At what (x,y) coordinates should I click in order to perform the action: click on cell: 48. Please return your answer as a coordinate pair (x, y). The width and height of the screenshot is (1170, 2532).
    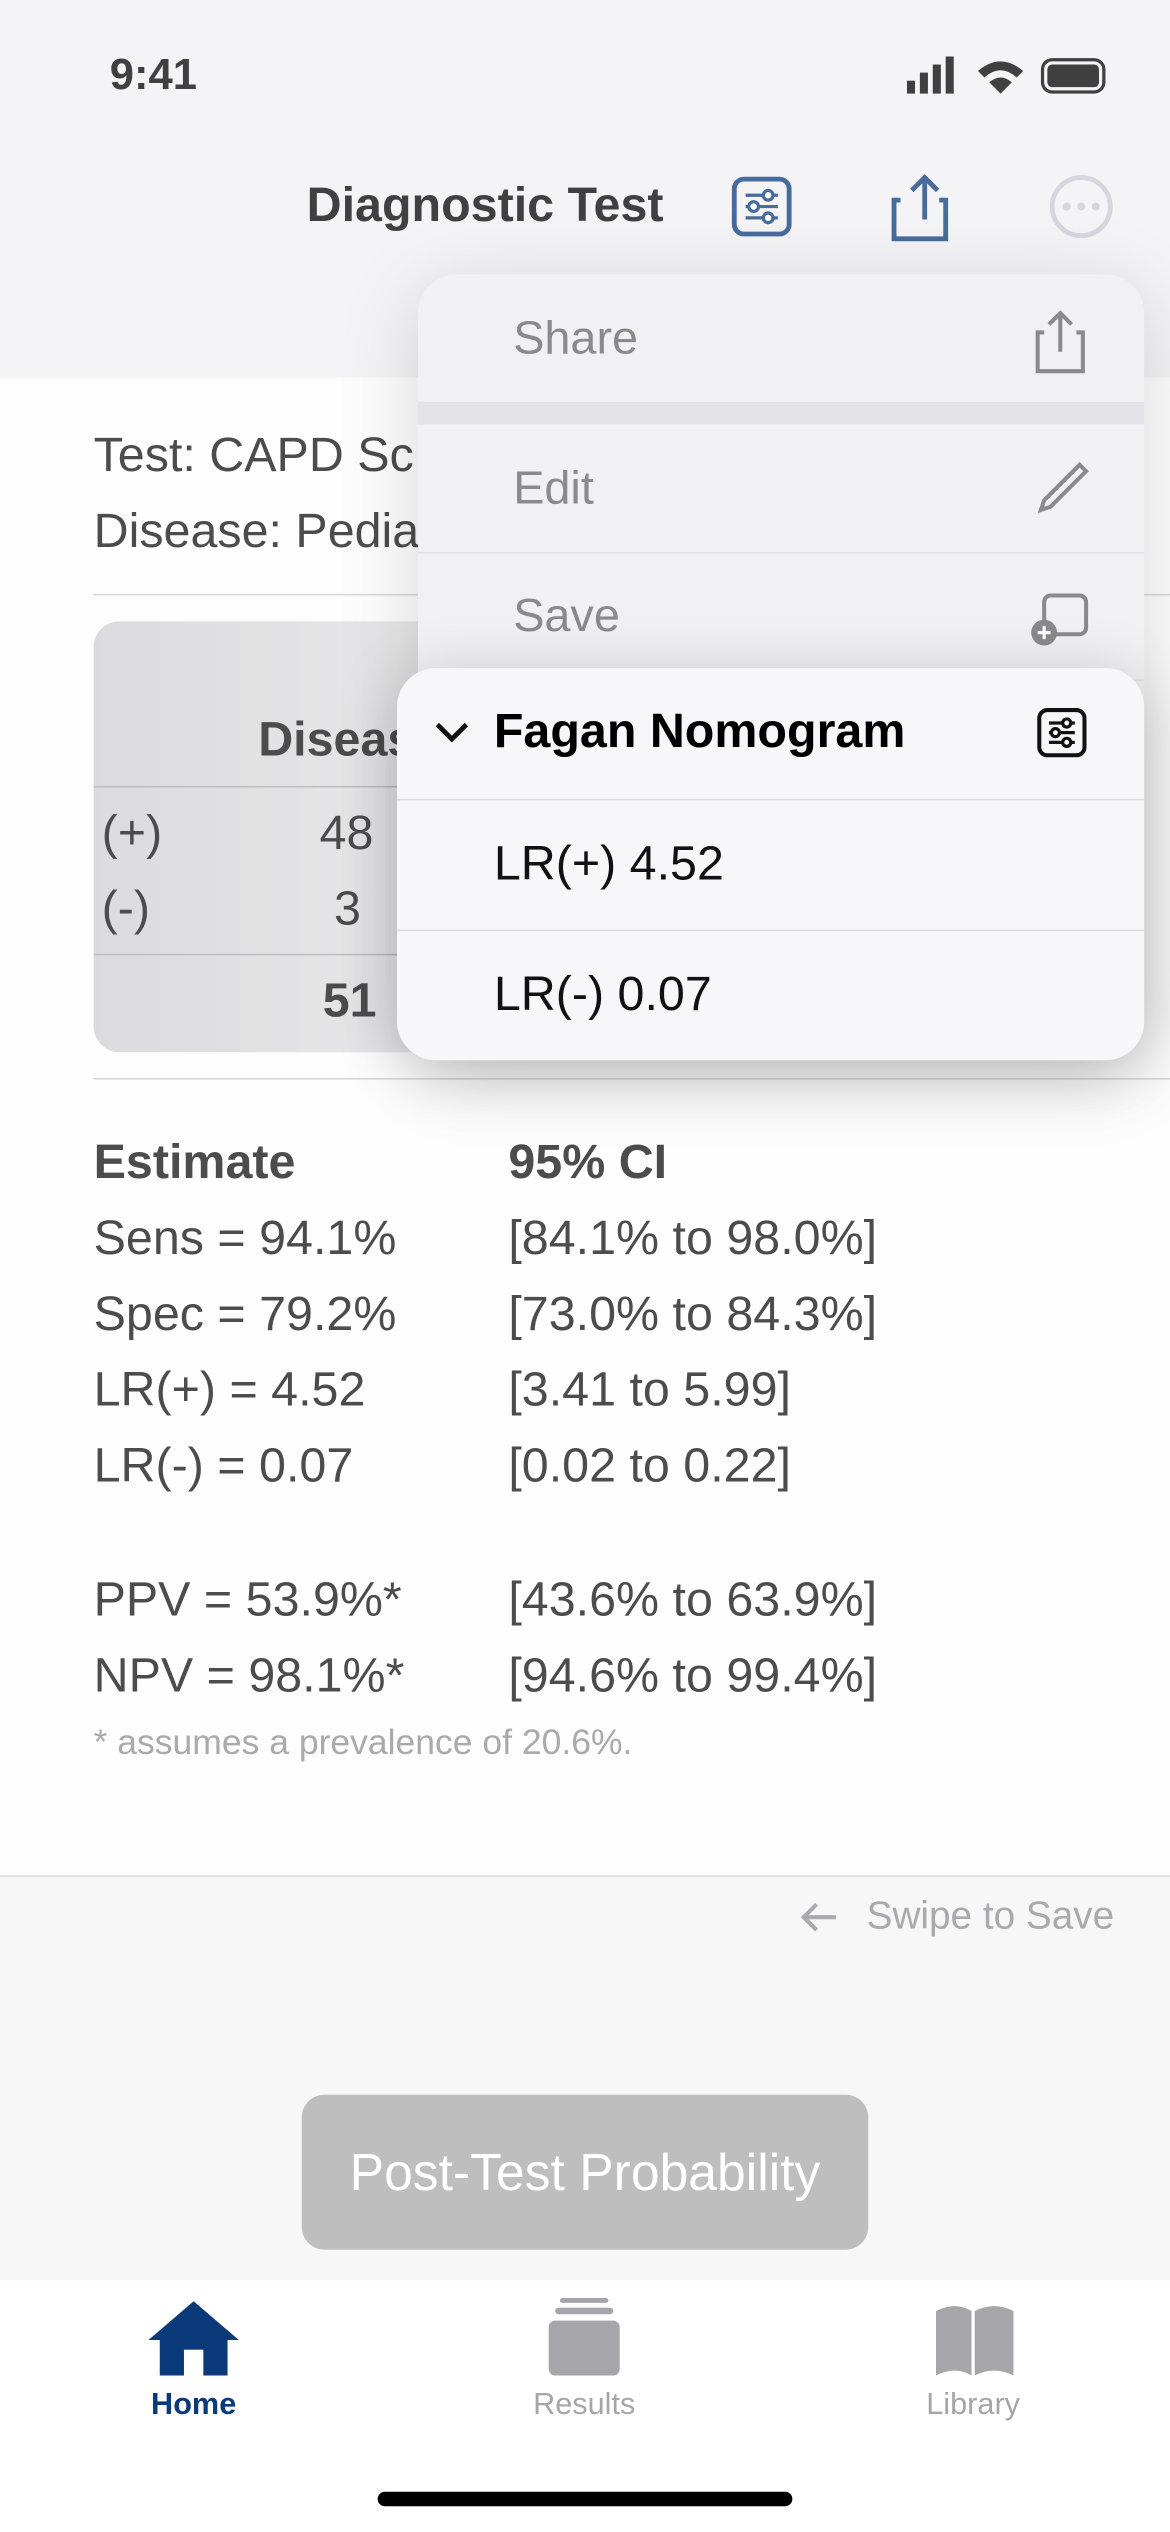
    Looking at the image, I should click on (346, 833).